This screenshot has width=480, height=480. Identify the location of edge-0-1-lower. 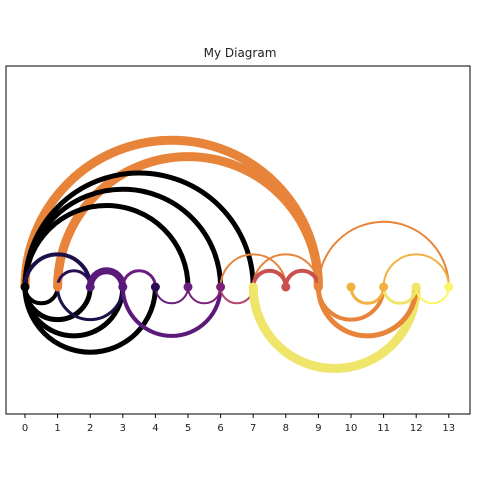
(41, 296).